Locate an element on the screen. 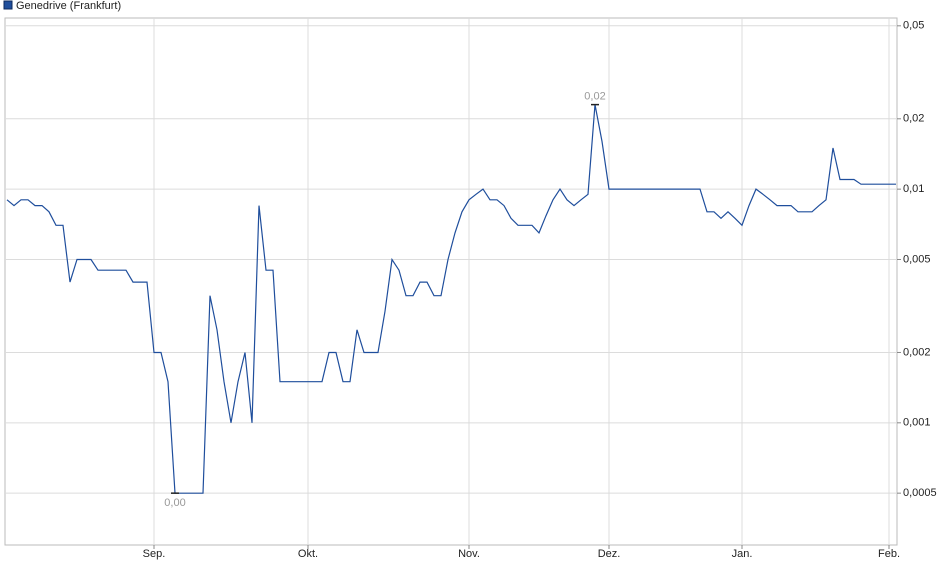  y-tick-label: 0,002 is located at coordinates (917, 352).